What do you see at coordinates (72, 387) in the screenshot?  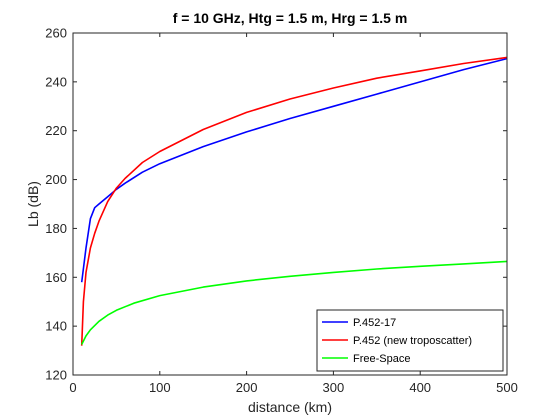 I see `x-tick-label: 0` at bounding box center [72, 387].